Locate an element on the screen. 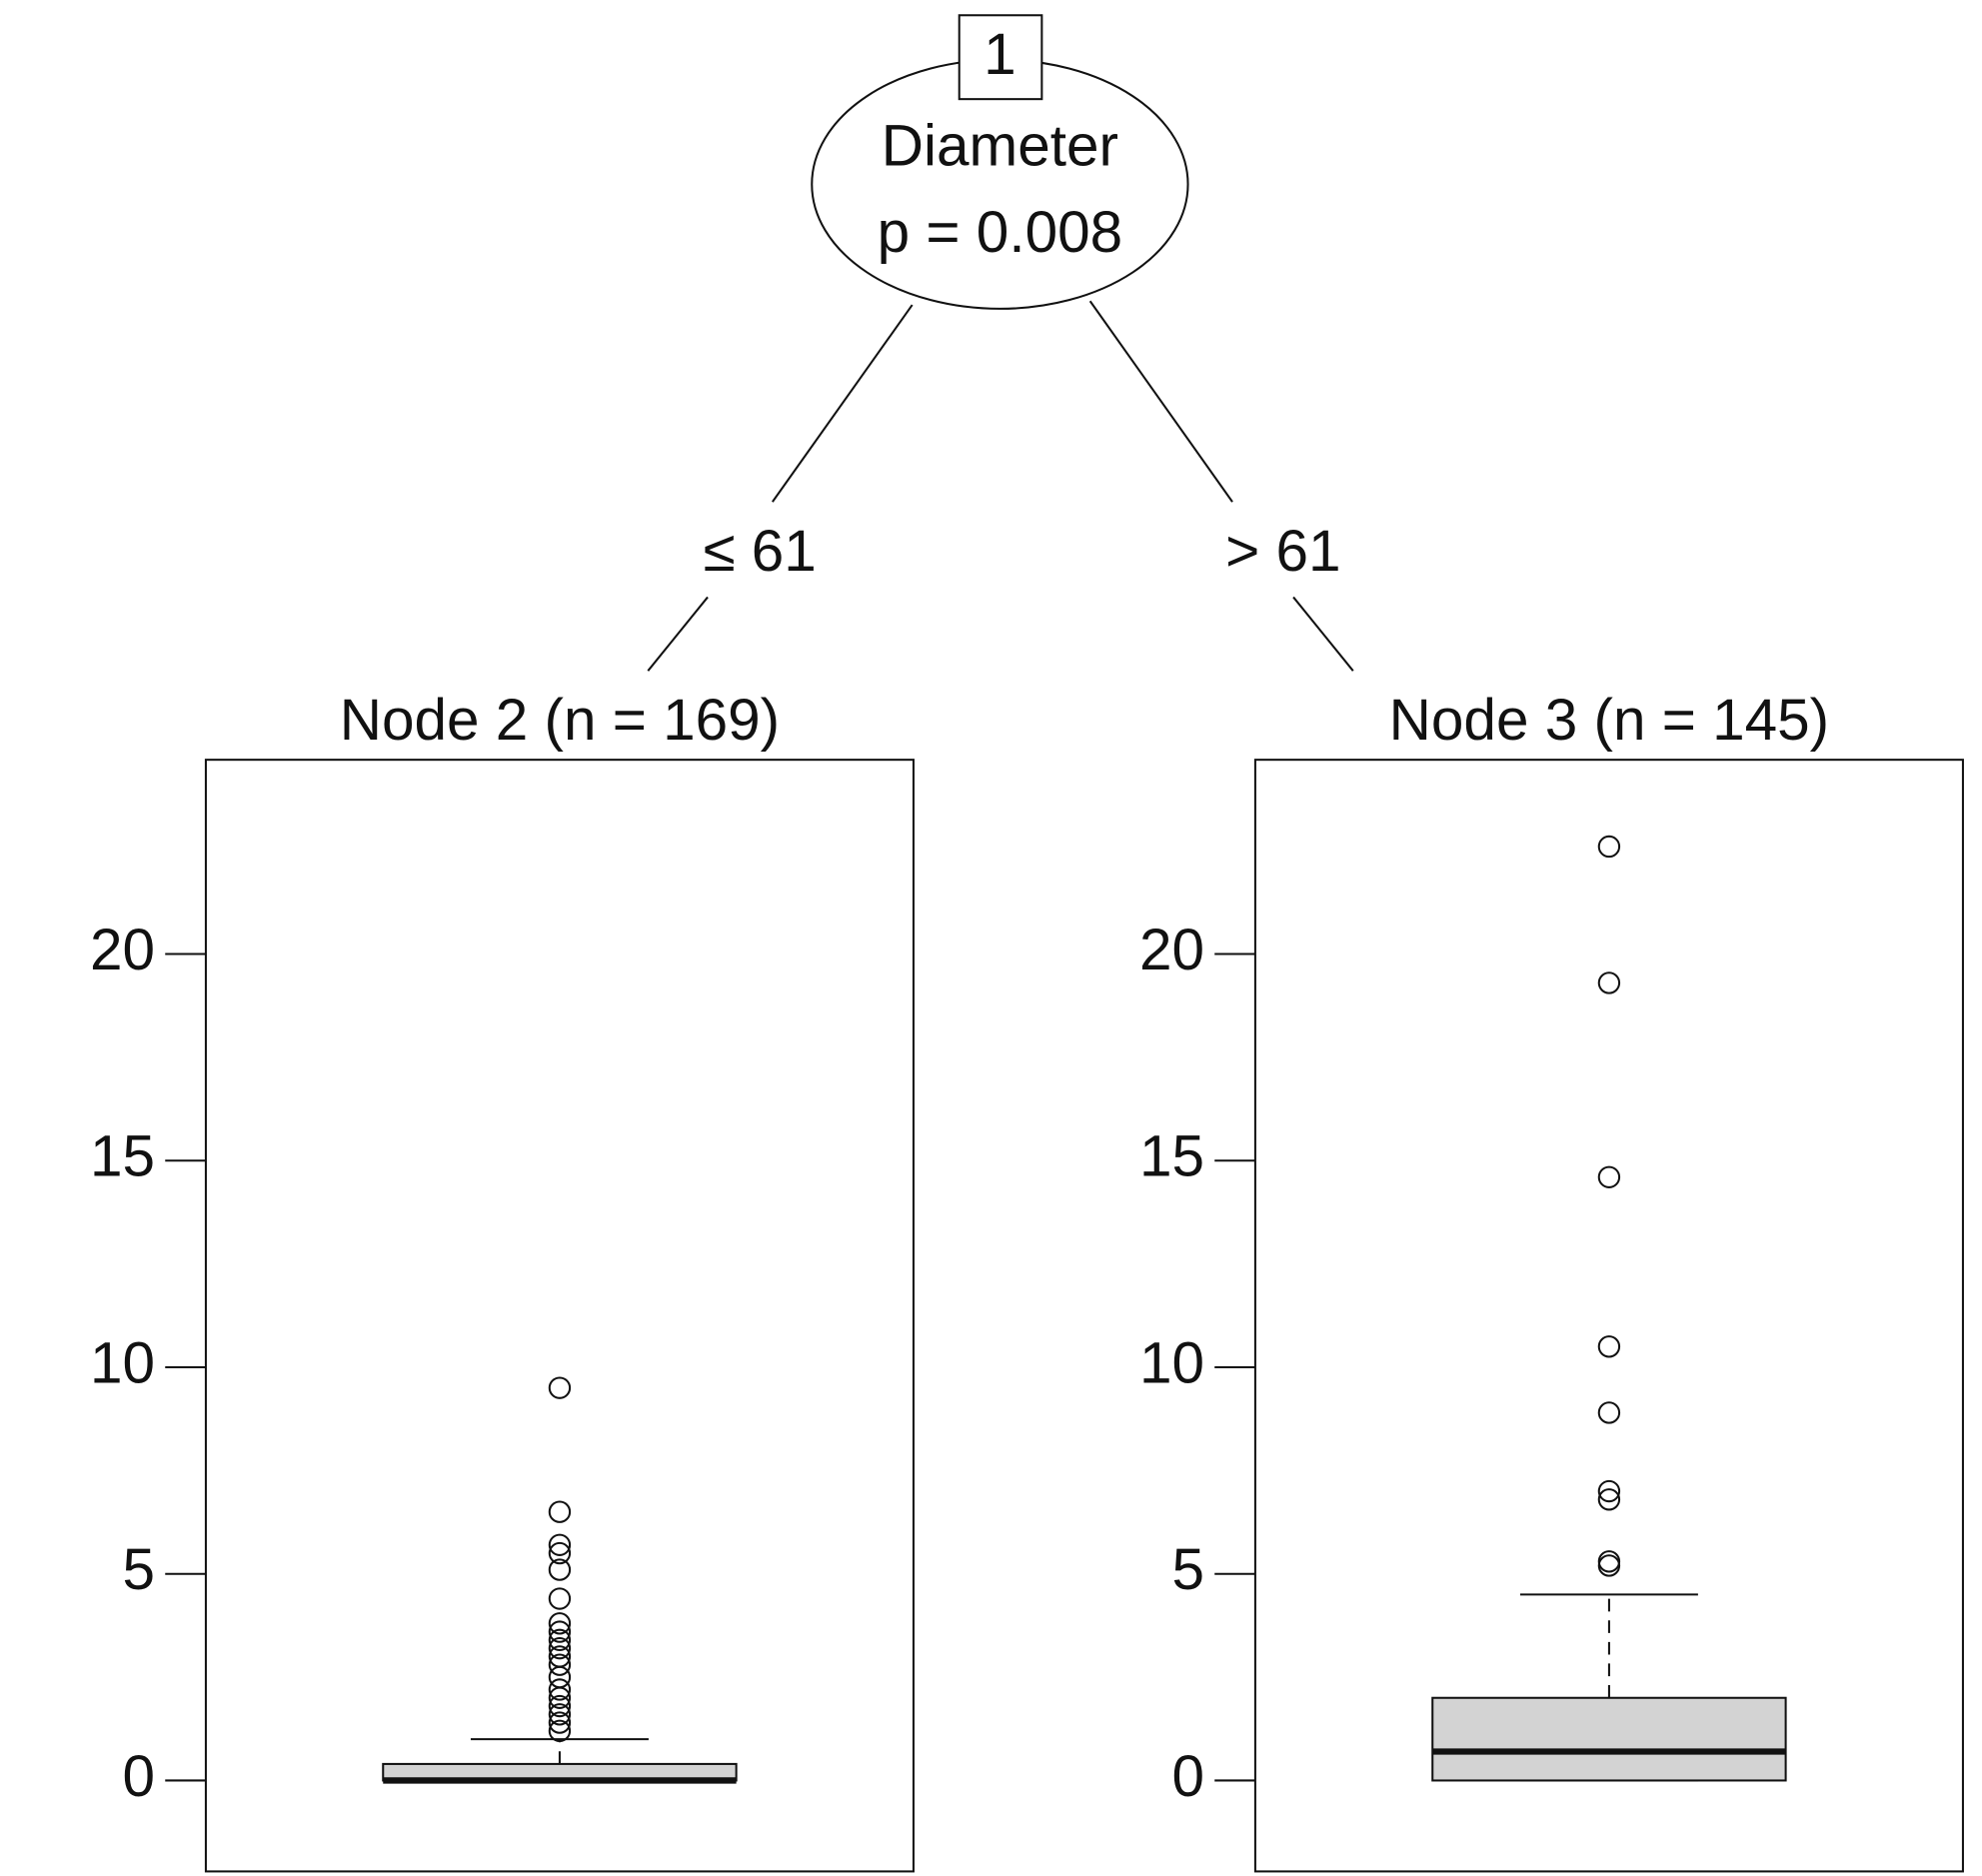  panel-title: Node 3 (n = 145) is located at coordinates (1609, 720).